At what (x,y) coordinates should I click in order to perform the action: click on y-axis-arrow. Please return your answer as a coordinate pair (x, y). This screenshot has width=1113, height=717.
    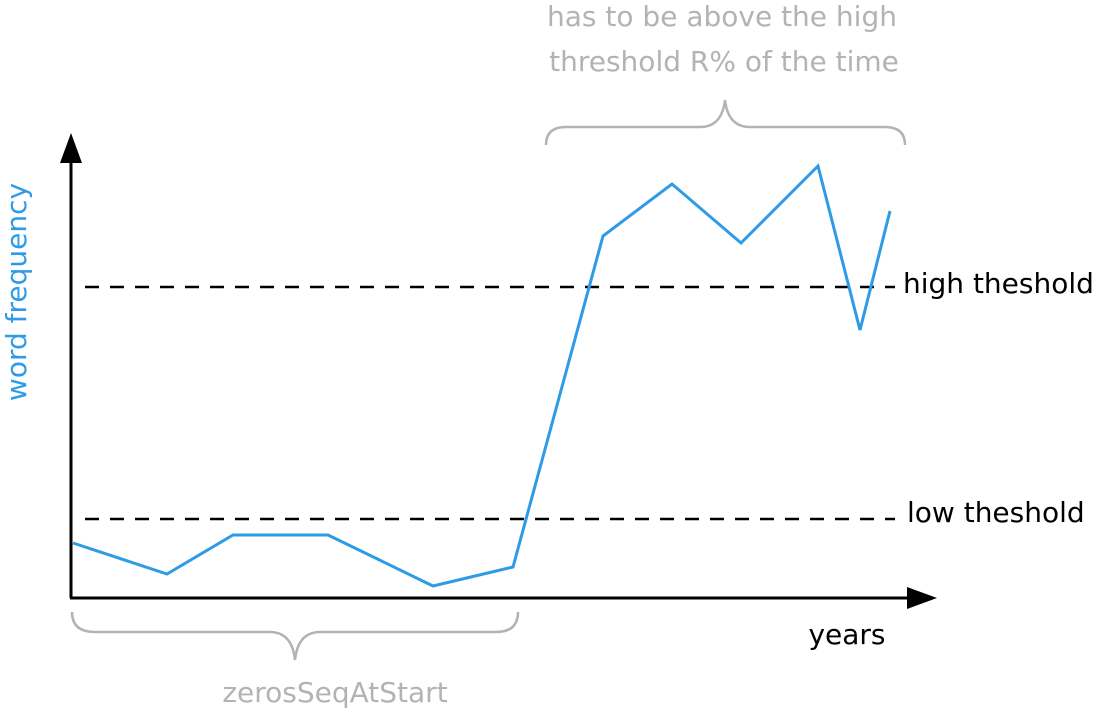
    Looking at the image, I should click on (71, 148).